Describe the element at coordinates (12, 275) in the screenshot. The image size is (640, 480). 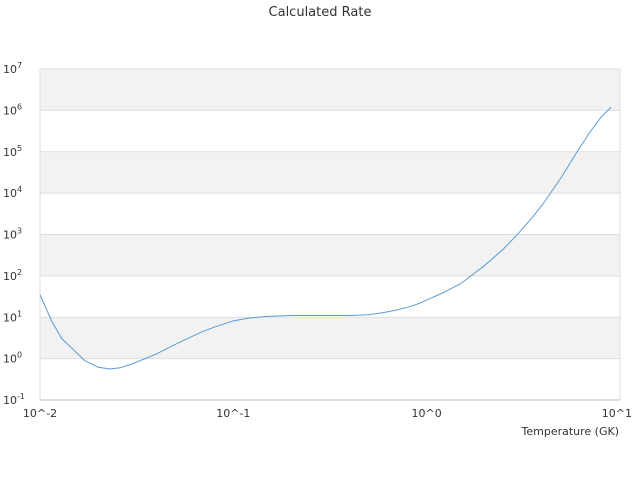
I see `y-tick-label: 10²` at that location.